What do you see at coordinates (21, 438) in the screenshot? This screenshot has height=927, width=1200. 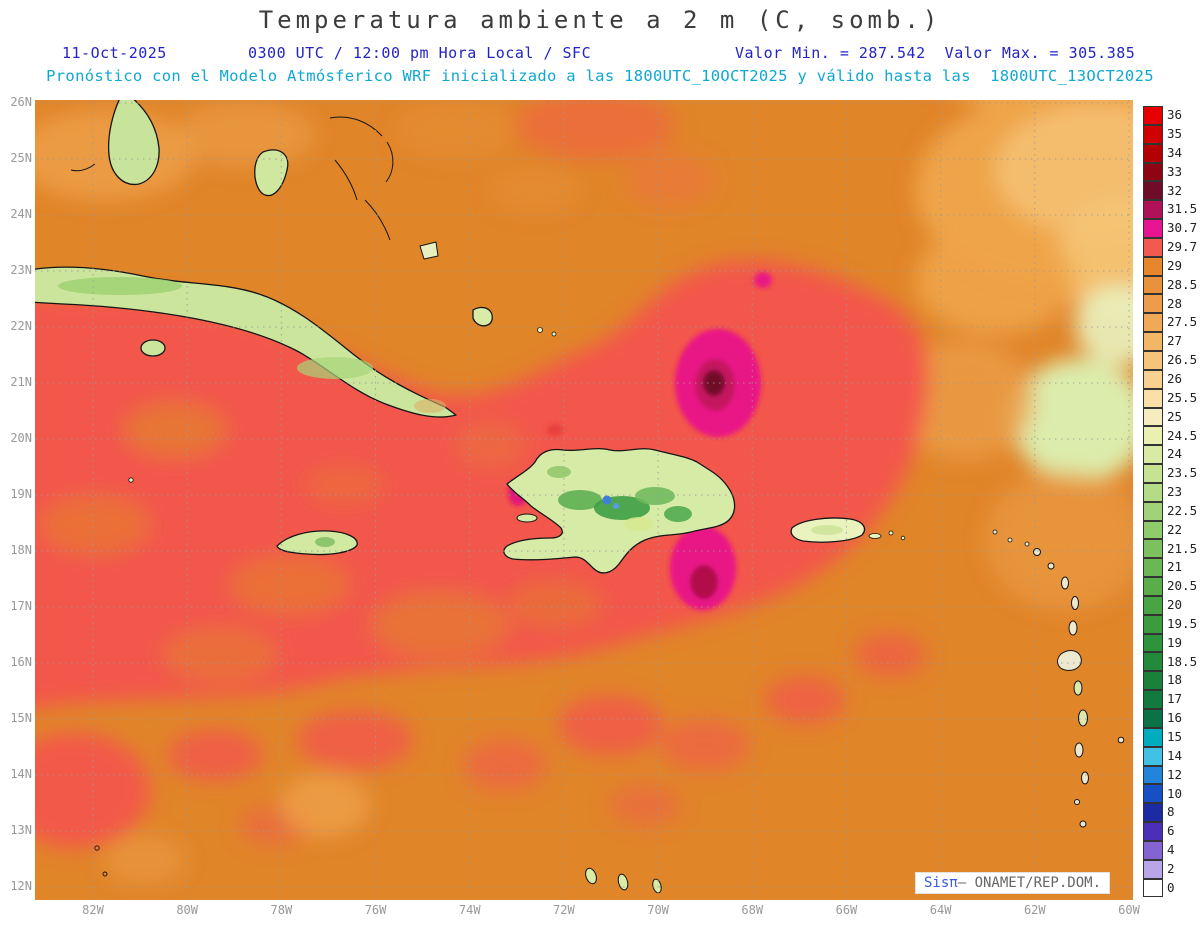 I see `lat-tick-label: 20N` at bounding box center [21, 438].